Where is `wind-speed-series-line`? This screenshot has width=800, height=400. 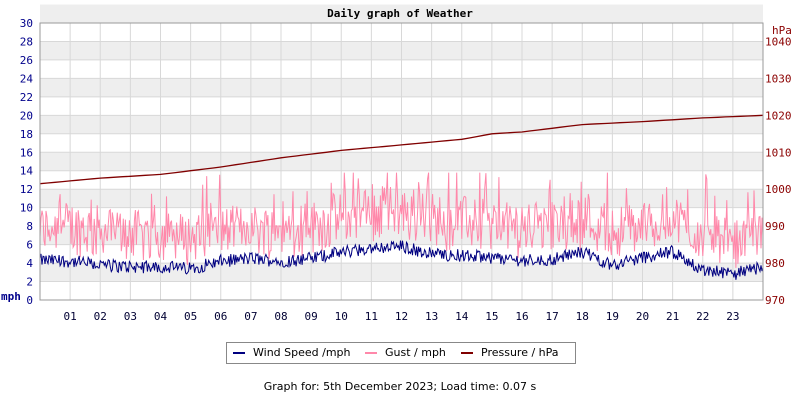
wind-speed-series-line is located at coordinates (401, 260).